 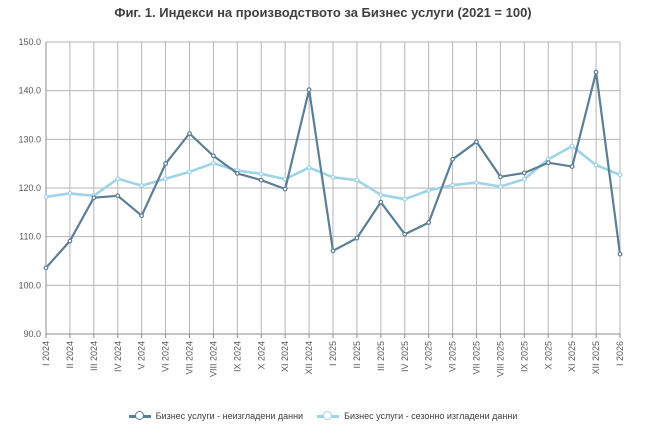 I want to click on x-tick-label: X 2025, so click(x=548, y=355).